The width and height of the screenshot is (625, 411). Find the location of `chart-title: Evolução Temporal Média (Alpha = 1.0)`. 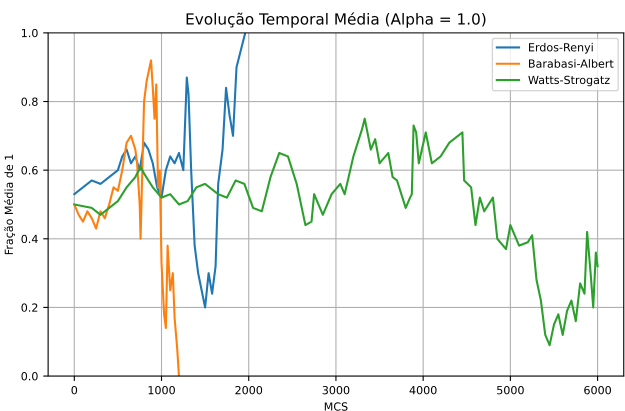

chart-title: Evolução Temporal Média (Alpha = 1.0) is located at coordinates (336, 20).